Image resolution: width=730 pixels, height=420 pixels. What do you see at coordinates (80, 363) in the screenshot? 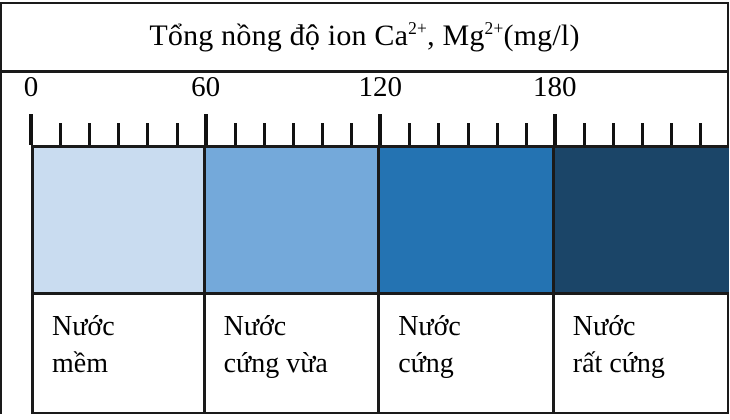
I see `category-label-line2: mềm` at bounding box center [80, 363].